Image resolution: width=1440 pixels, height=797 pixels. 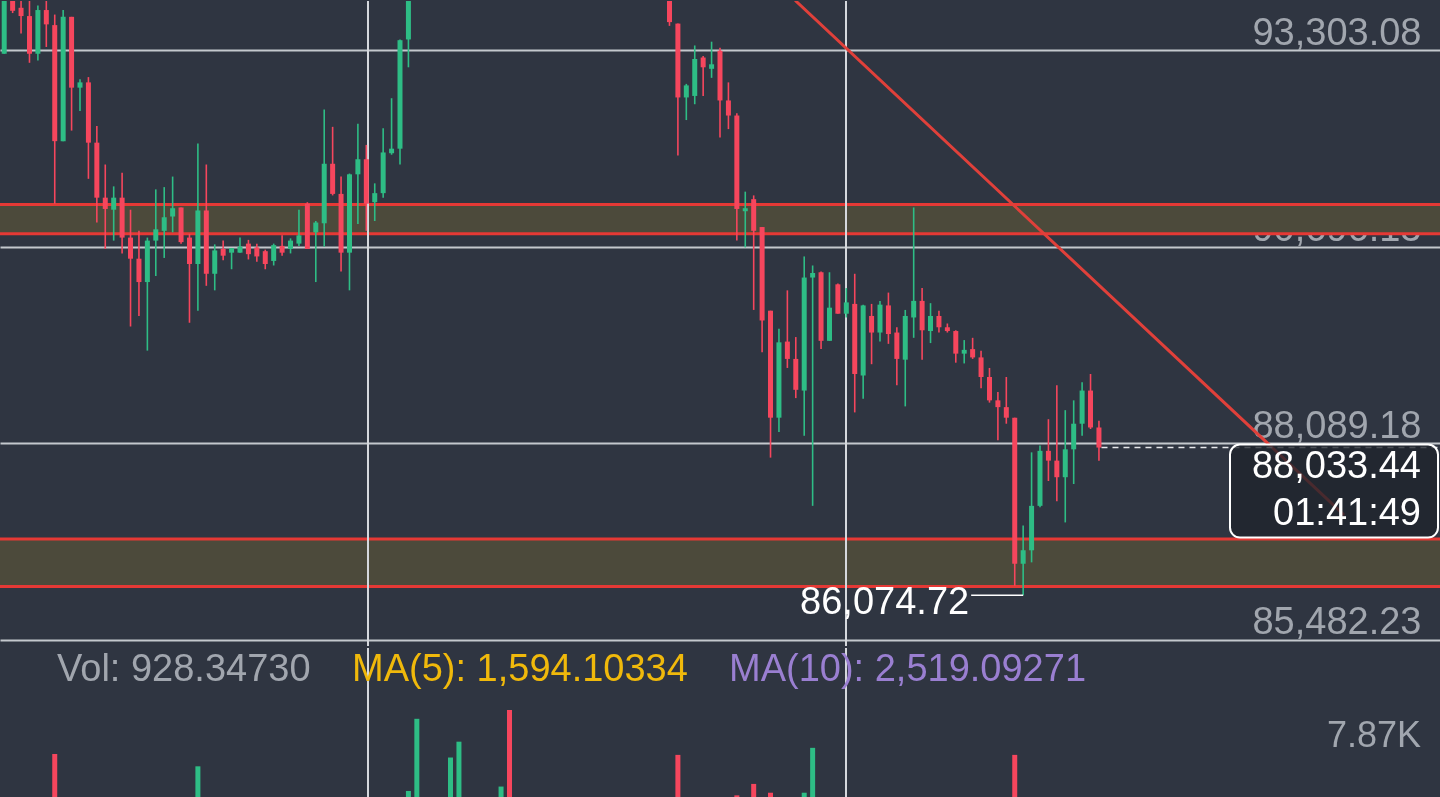 What do you see at coordinates (1373, 734) in the screenshot?
I see `annotation: 7.87K` at bounding box center [1373, 734].